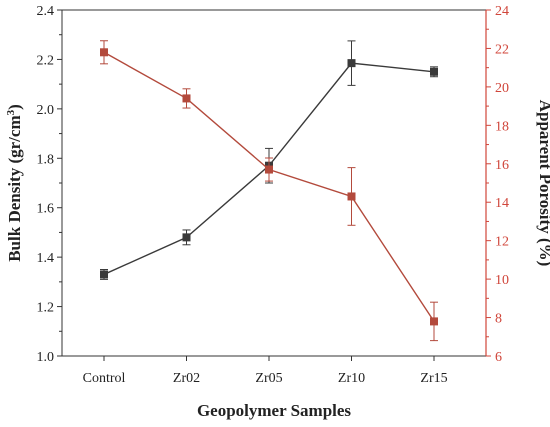 The image size is (550, 427). What do you see at coordinates (502, 11) in the screenshot?
I see `right-tick-label: 24` at bounding box center [502, 11].